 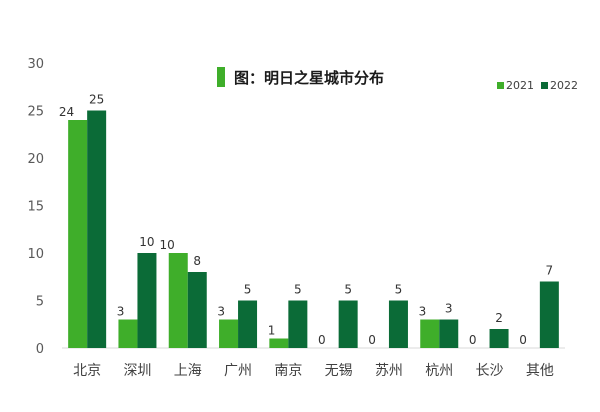 I want to click on data-label-2022: 2, so click(x=499, y=318).